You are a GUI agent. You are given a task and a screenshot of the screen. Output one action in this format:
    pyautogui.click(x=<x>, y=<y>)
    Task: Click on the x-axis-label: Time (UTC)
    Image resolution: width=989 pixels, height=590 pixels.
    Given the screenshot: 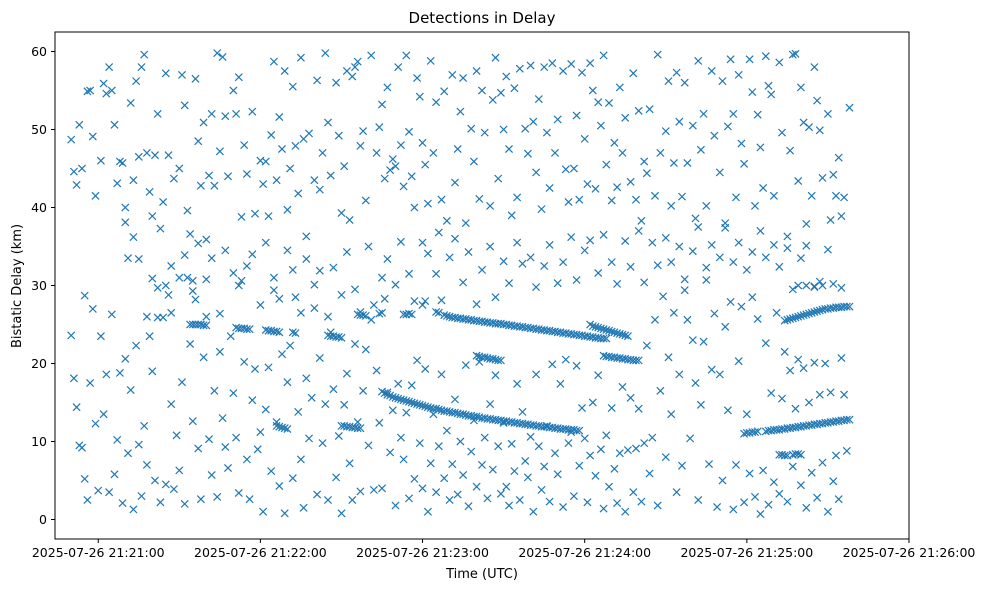 What is the action you would take?
    pyautogui.click(x=481, y=574)
    